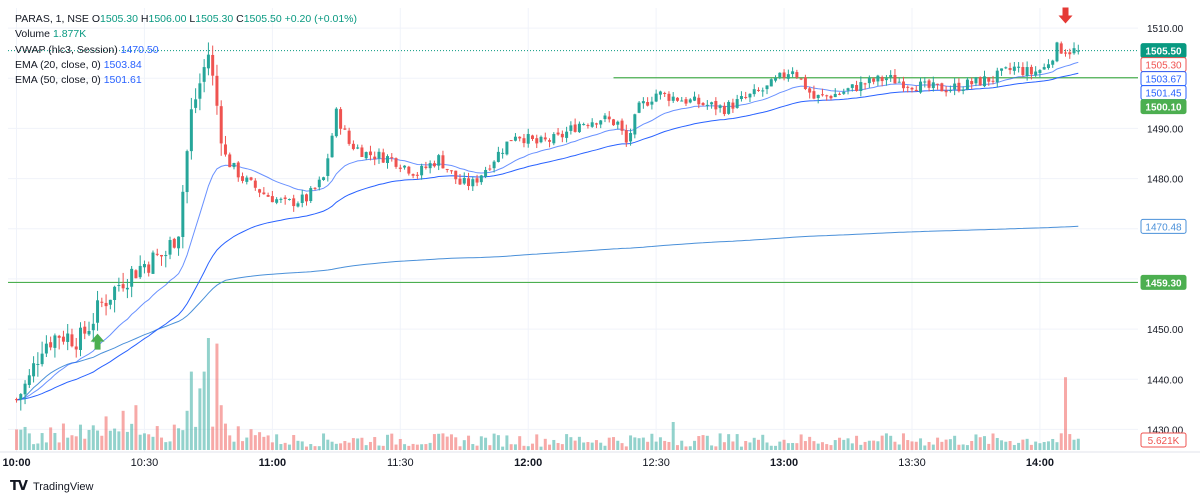 The height and width of the screenshot is (502, 1200). What do you see at coordinates (66, 49) in the screenshot?
I see `legend-vwap-label: VWAP (hlc3, Session)` at bounding box center [66, 49].